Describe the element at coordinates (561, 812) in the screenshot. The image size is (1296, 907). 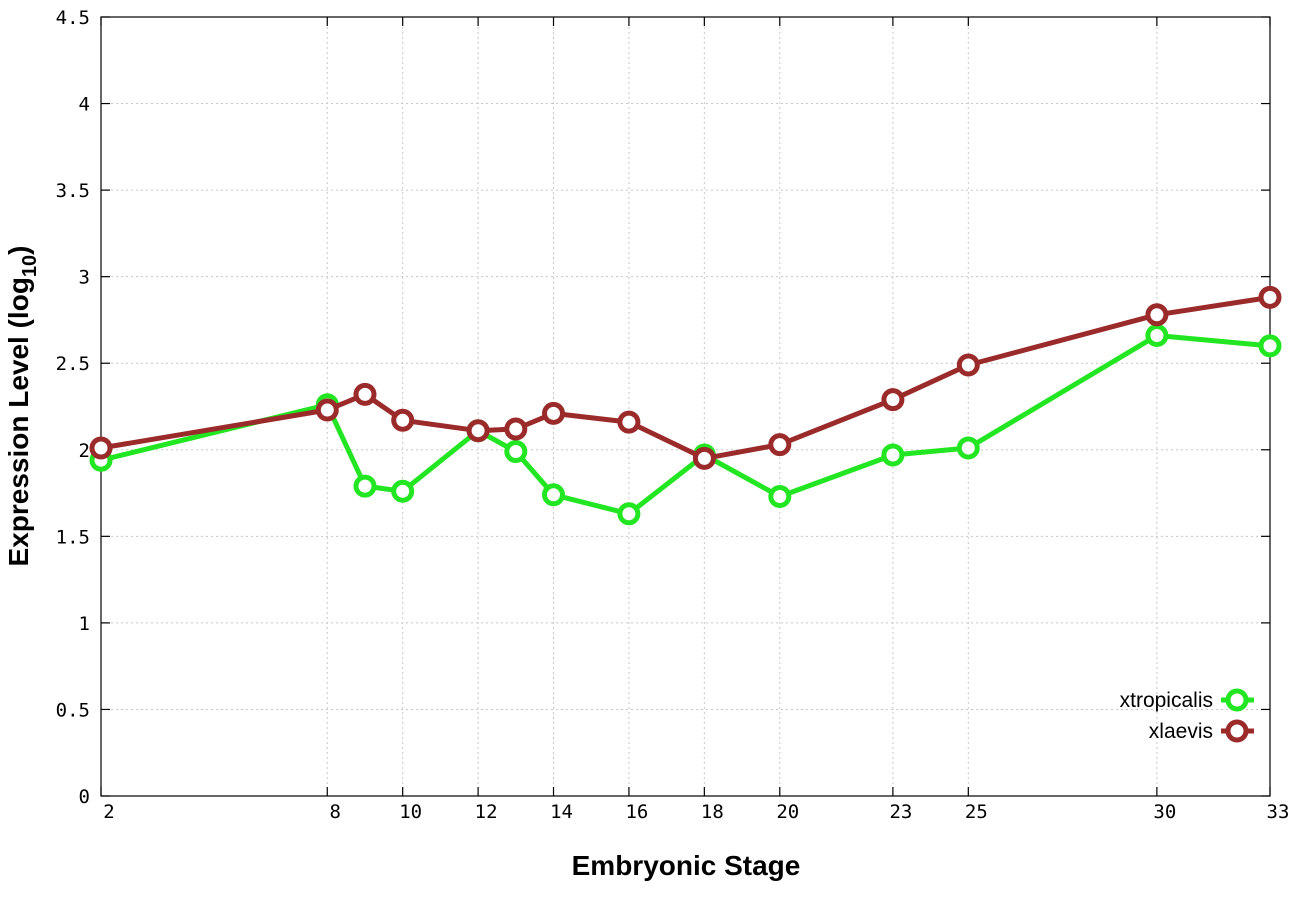
I see `x-tick-label: 14` at that location.